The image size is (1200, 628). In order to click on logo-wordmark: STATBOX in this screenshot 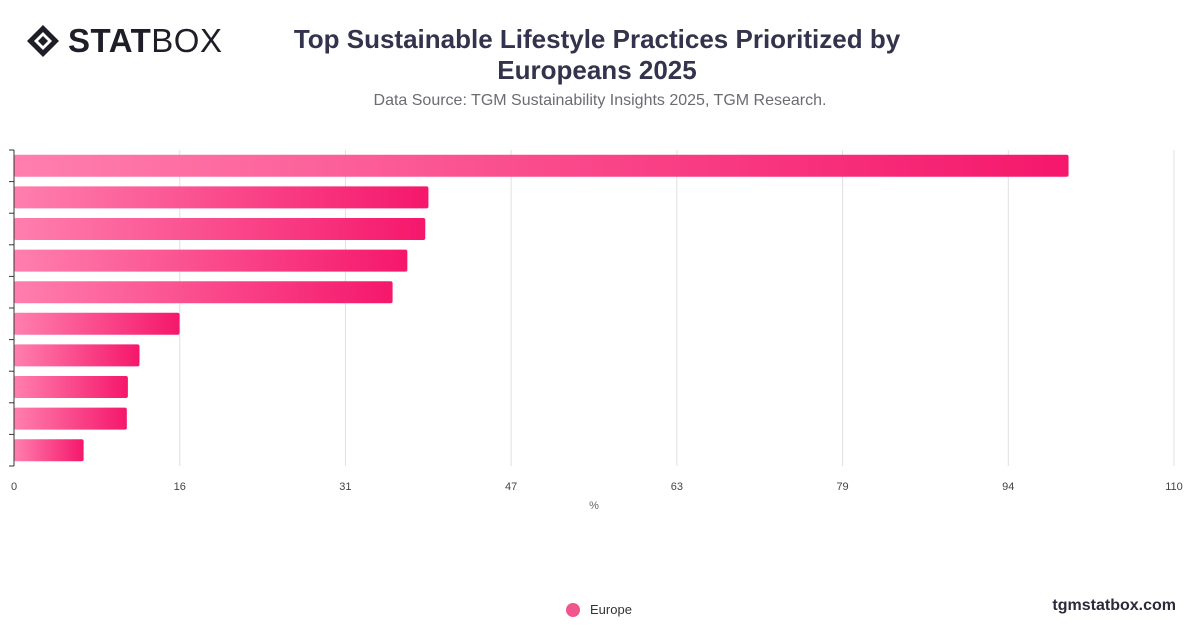, I will do `click(145, 41)`.